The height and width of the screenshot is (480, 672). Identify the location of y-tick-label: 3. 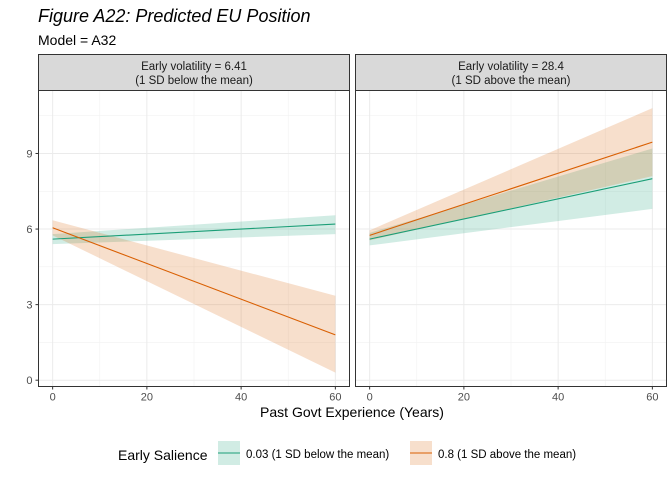
(29, 306).